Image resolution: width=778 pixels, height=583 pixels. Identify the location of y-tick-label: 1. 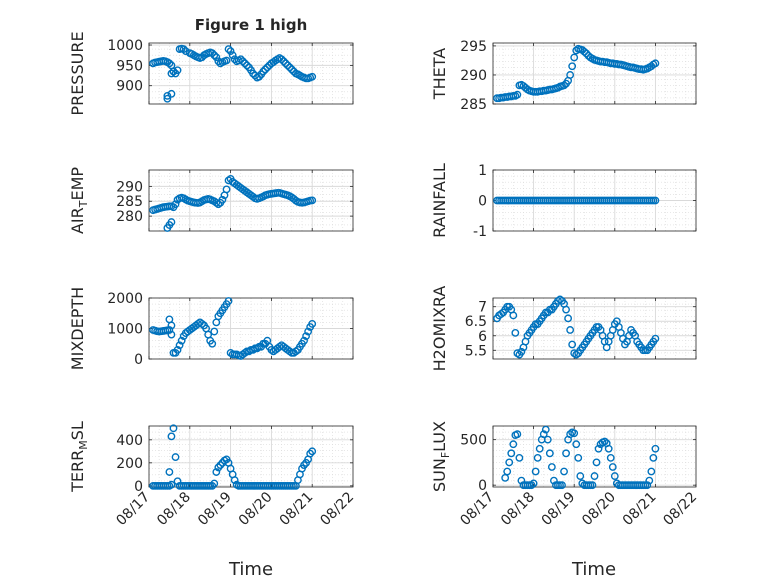
(482, 171).